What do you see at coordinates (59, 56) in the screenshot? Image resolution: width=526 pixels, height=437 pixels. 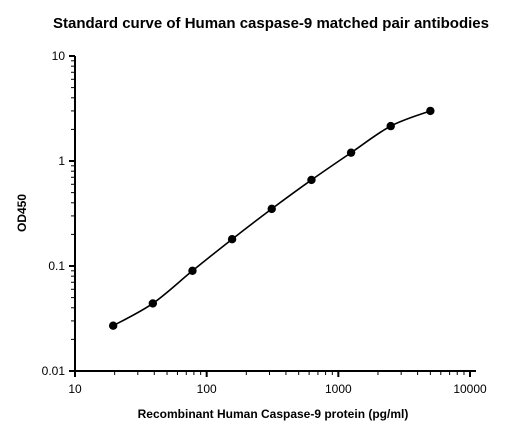 I see `y-tick-label: 10` at bounding box center [59, 56].